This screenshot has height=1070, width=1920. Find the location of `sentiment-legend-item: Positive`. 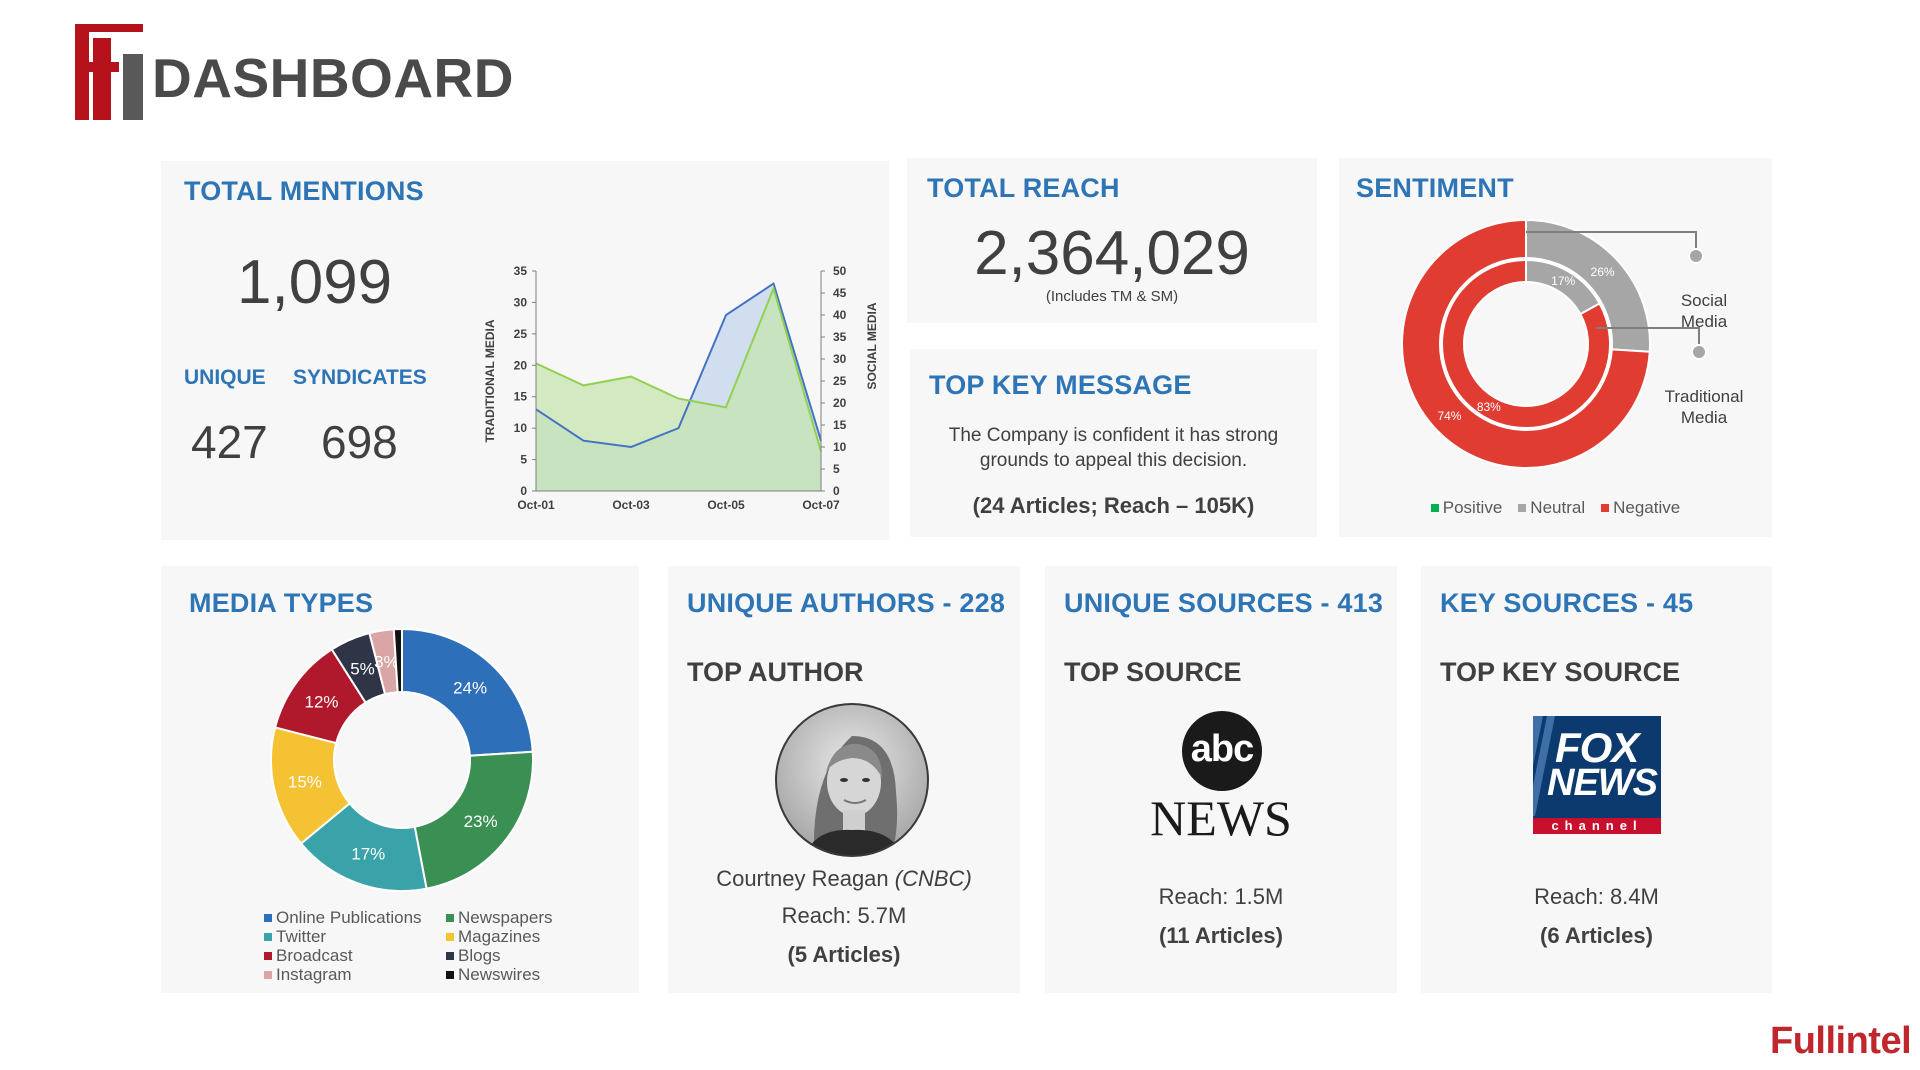

sentiment-legend-item: Positive is located at coordinates (1466, 507).